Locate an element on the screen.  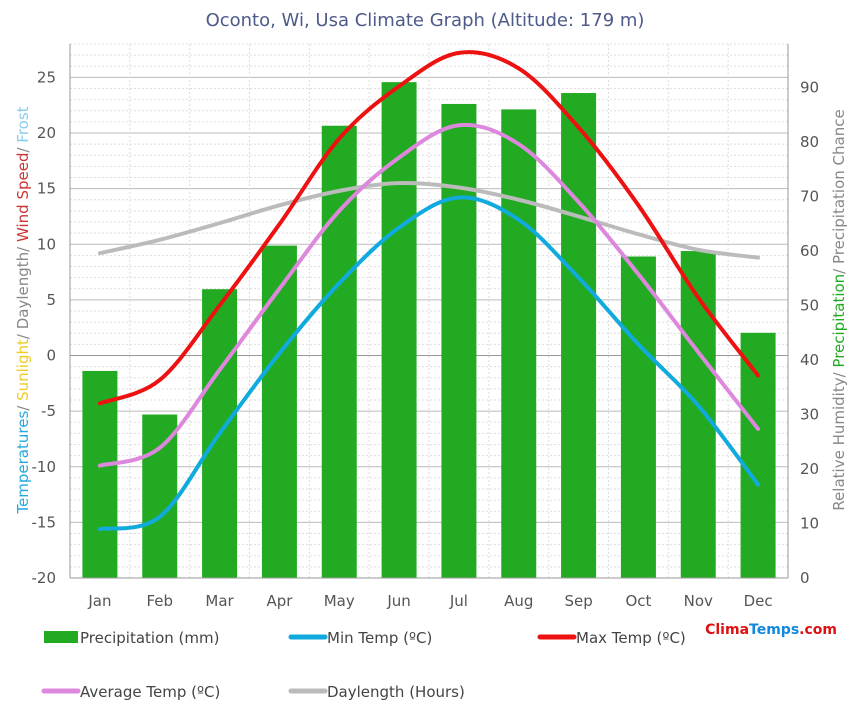
brand-part-clima: Clima is located at coordinates (727, 630).